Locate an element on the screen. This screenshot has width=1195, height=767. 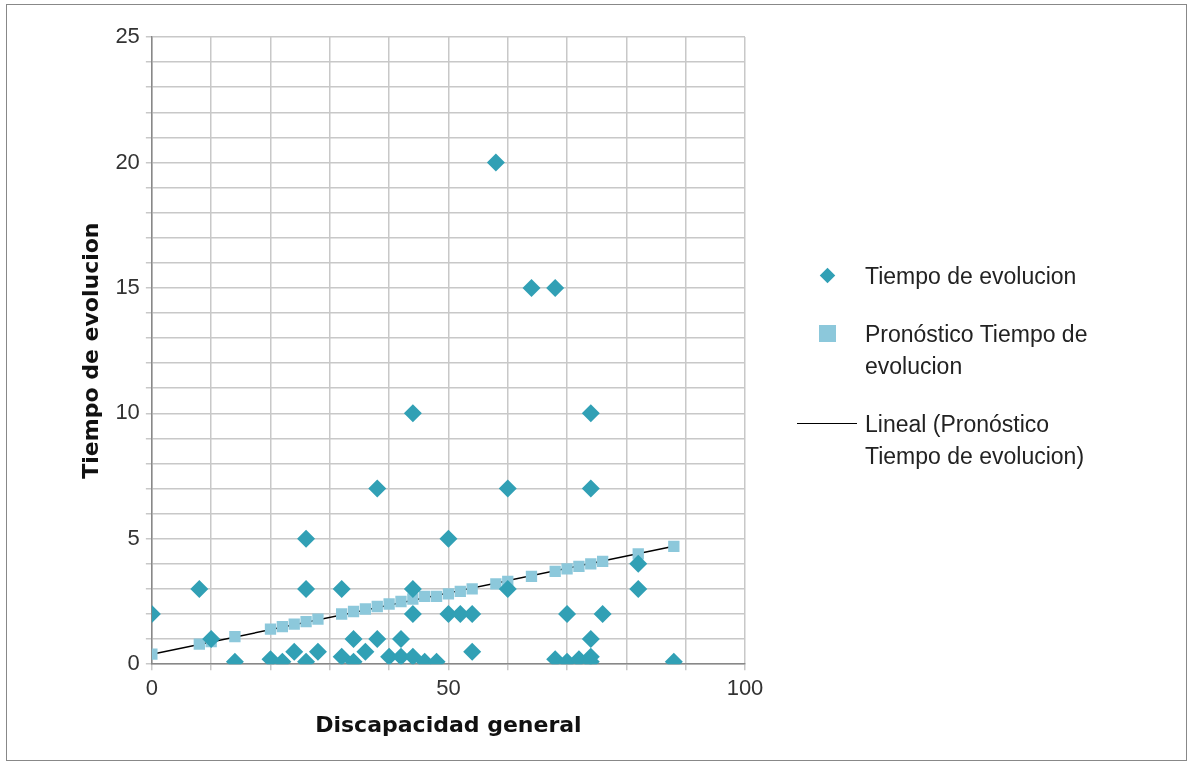
legend-label: Pronóstico Tiempo de evolucion is located at coordinates (977, 350).